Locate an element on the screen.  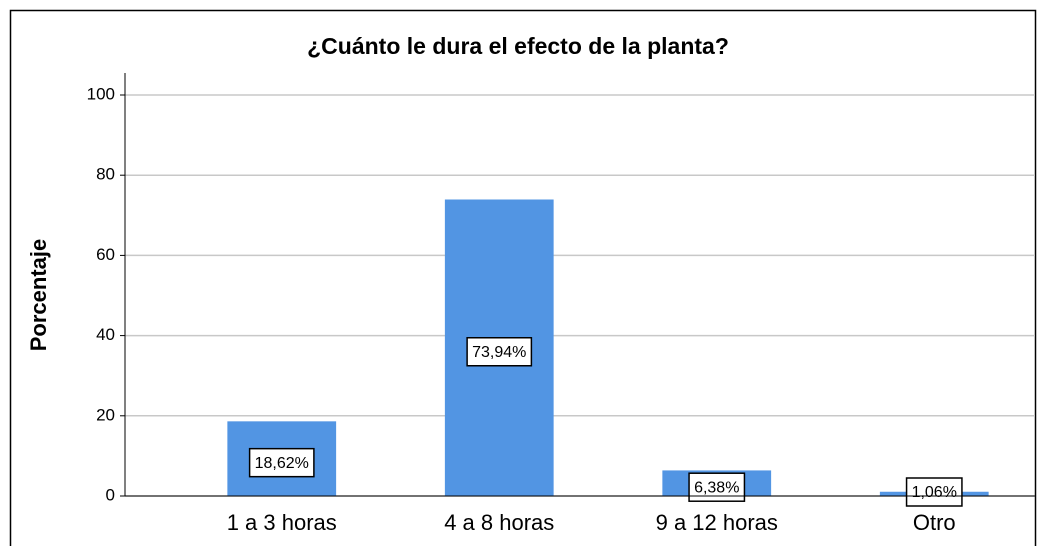
data-label: 6,38% is located at coordinates (716, 487).